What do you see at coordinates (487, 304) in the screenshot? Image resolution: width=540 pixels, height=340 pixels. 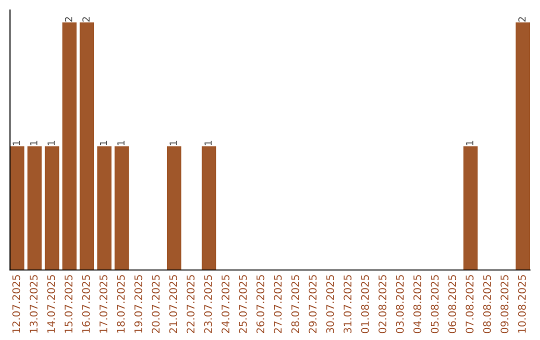 I see `x-tick-label: 08.08.2025` at bounding box center [487, 304].